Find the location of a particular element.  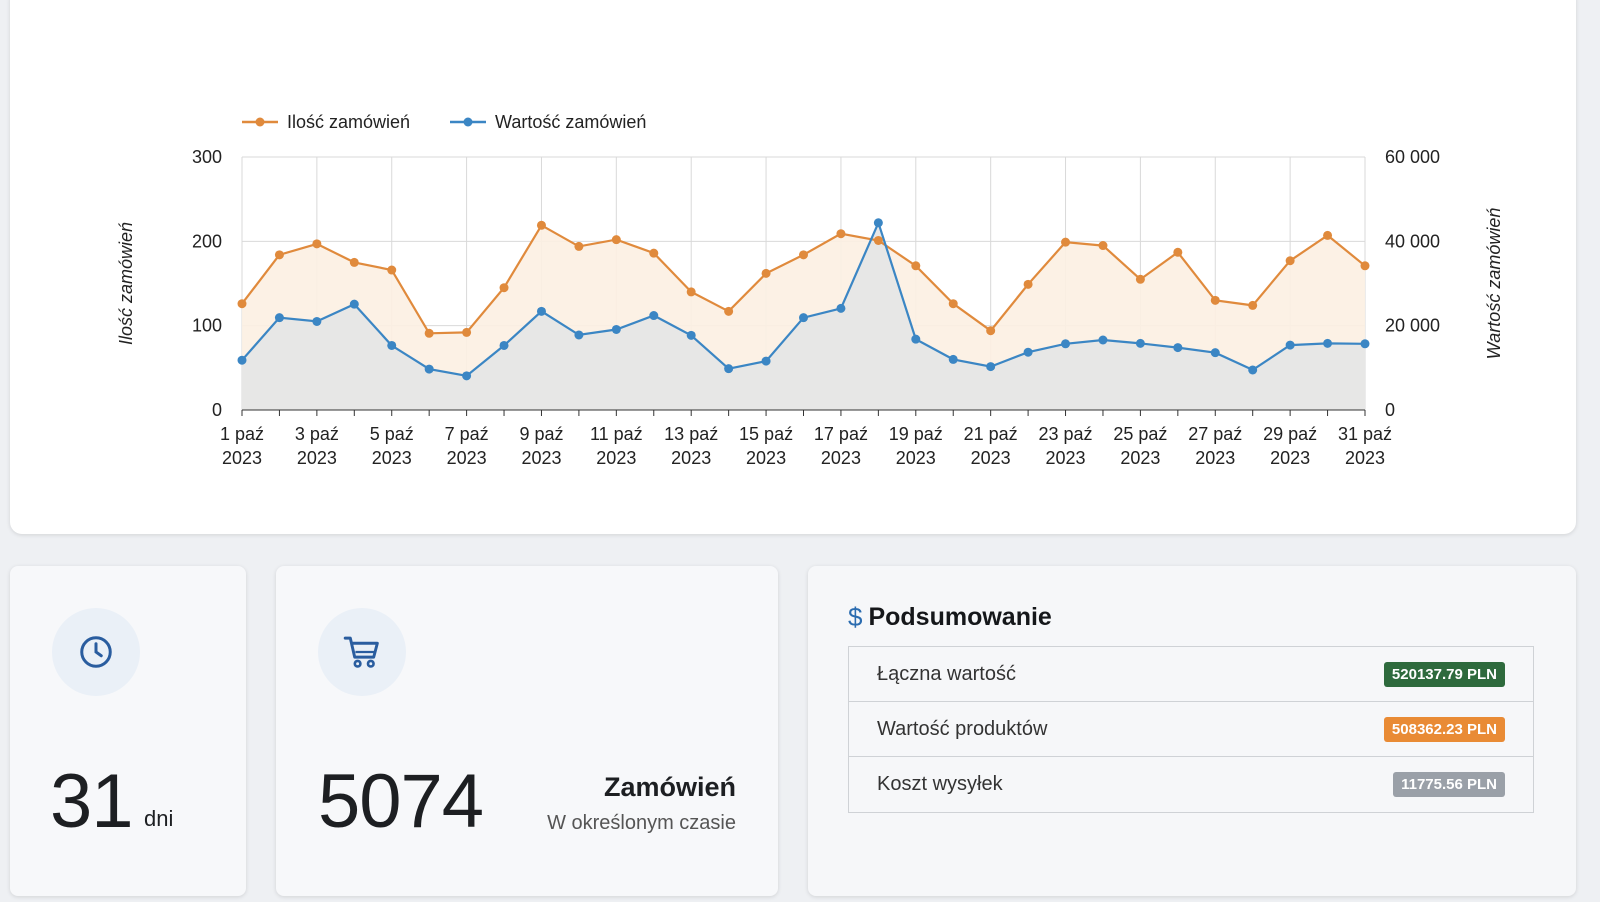

summary-header: $ Podsumowanie is located at coordinates (950, 617).